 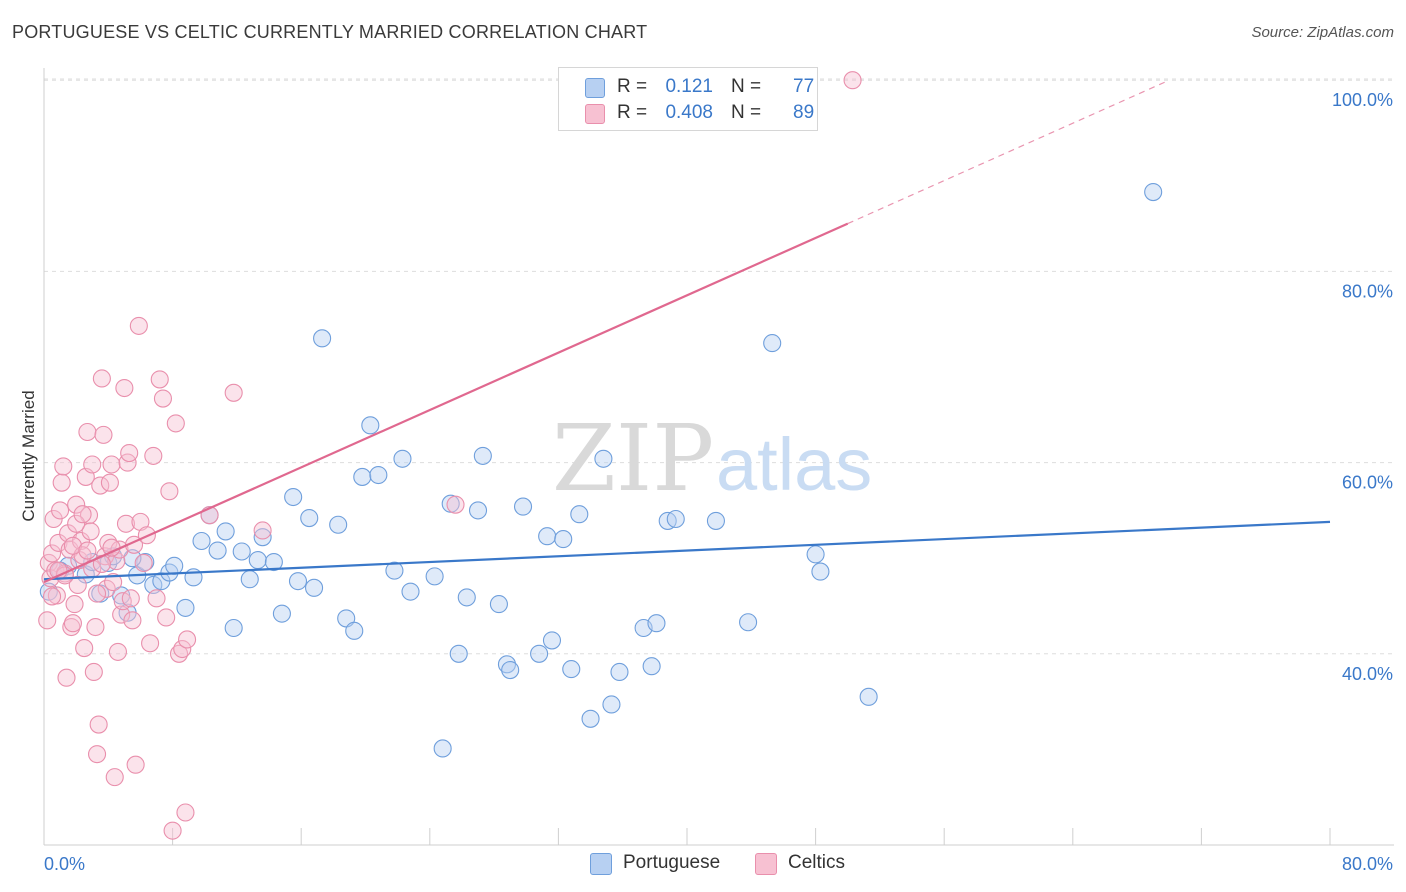 What do you see at coordinates (804, 112) in the screenshot?
I see `legend-n-value: 89` at bounding box center [804, 112].